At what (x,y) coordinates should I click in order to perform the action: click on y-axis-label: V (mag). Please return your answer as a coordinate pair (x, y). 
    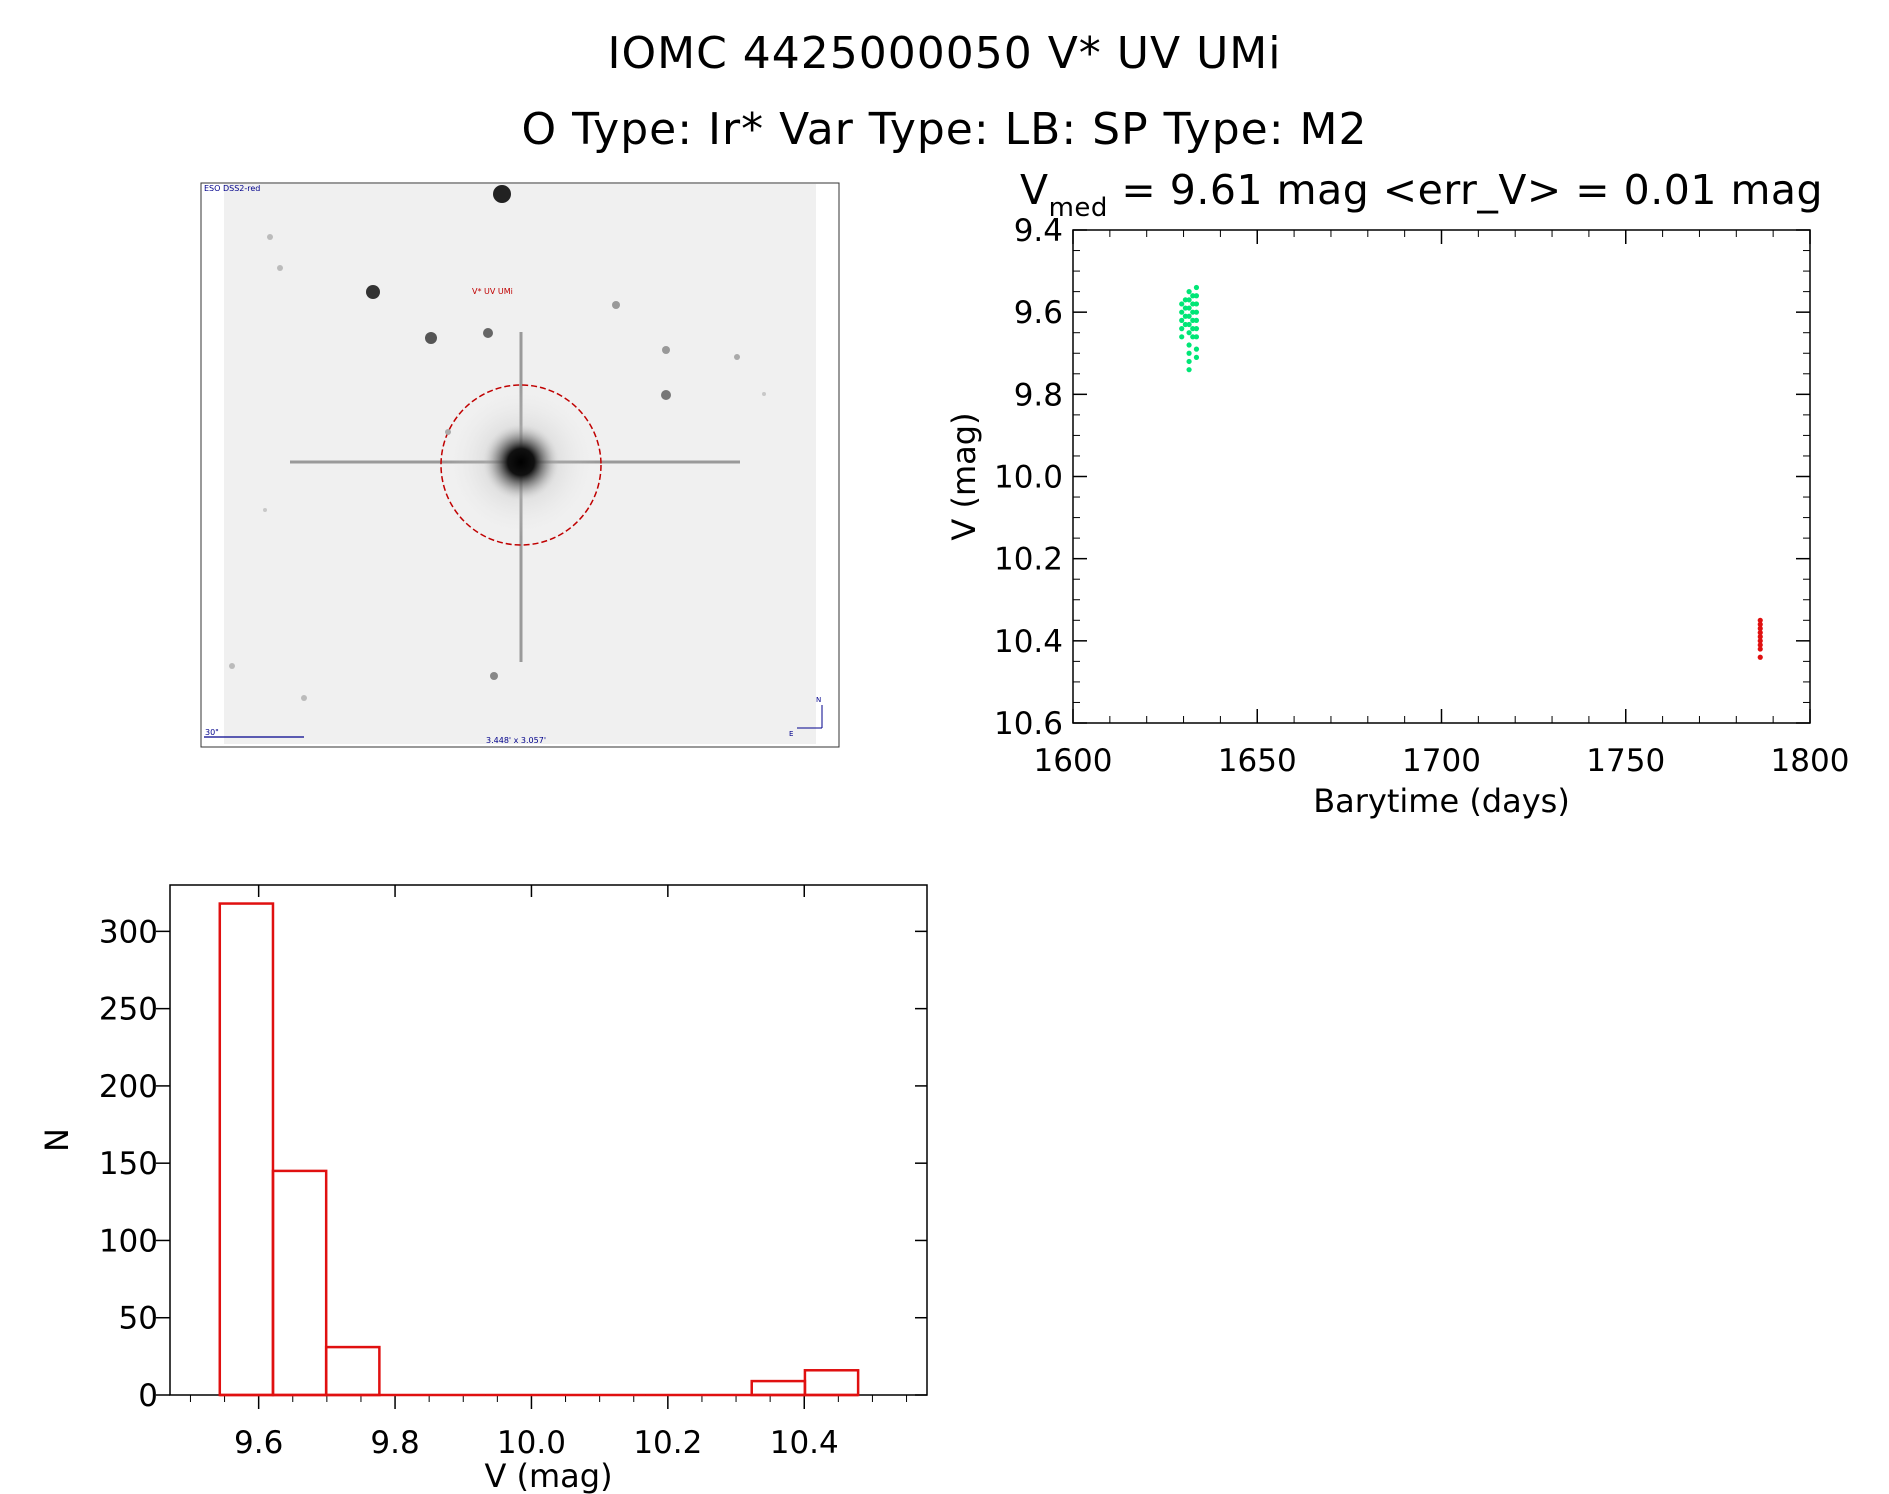
    Looking at the image, I should click on (964, 476).